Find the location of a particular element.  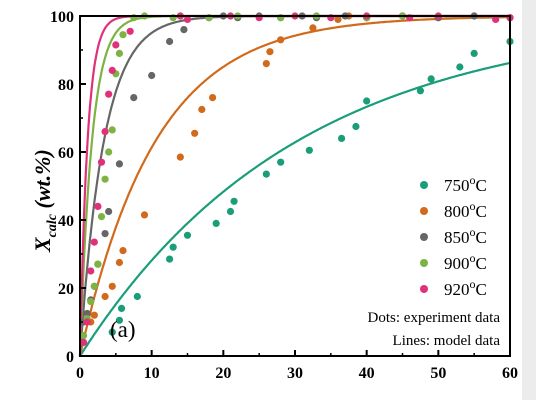

y-tick-label: 100 is located at coordinates (62, 17).